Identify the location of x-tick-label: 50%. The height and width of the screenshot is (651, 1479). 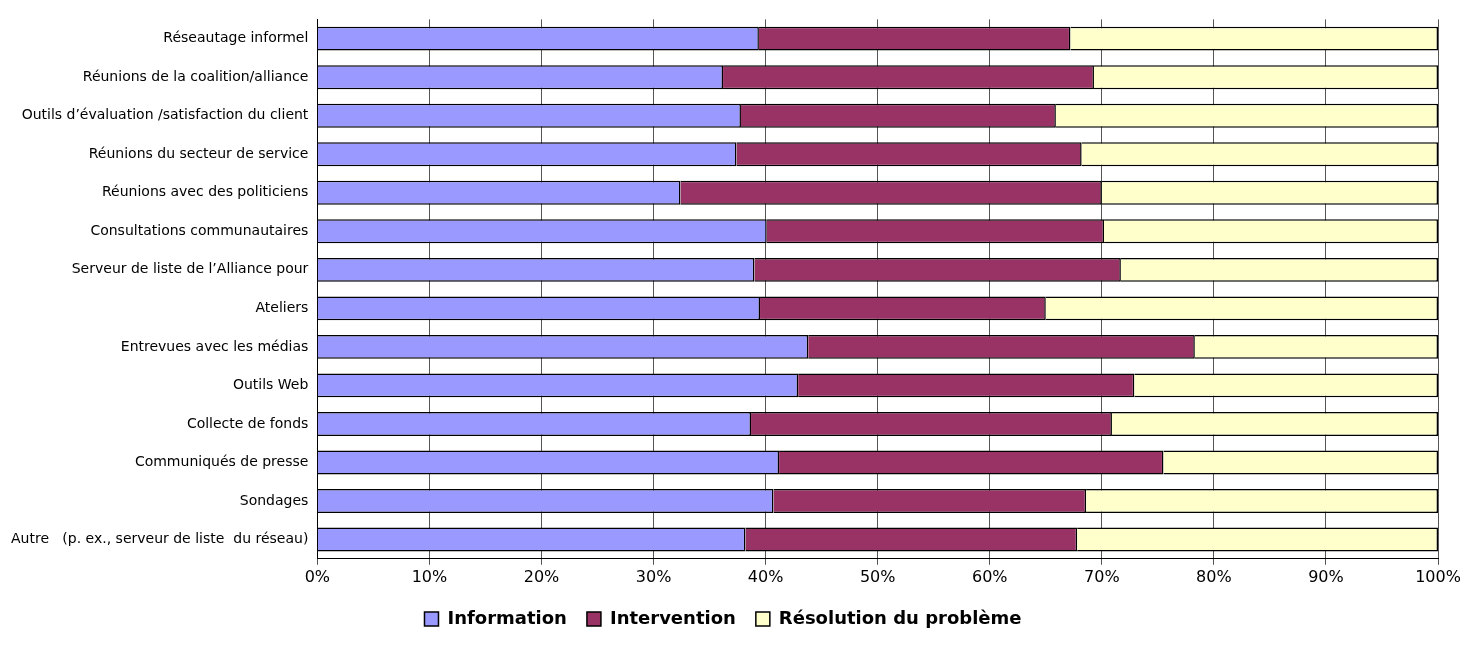
(877, 576).